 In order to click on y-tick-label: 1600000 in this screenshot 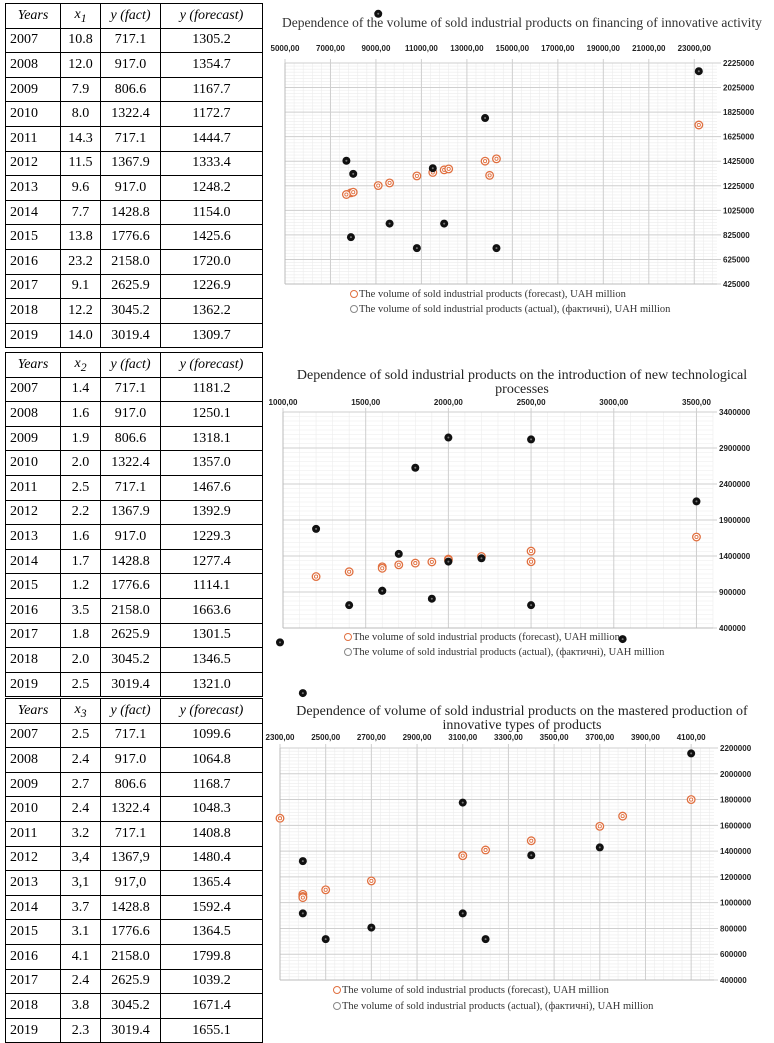, I will do `click(736, 825)`.